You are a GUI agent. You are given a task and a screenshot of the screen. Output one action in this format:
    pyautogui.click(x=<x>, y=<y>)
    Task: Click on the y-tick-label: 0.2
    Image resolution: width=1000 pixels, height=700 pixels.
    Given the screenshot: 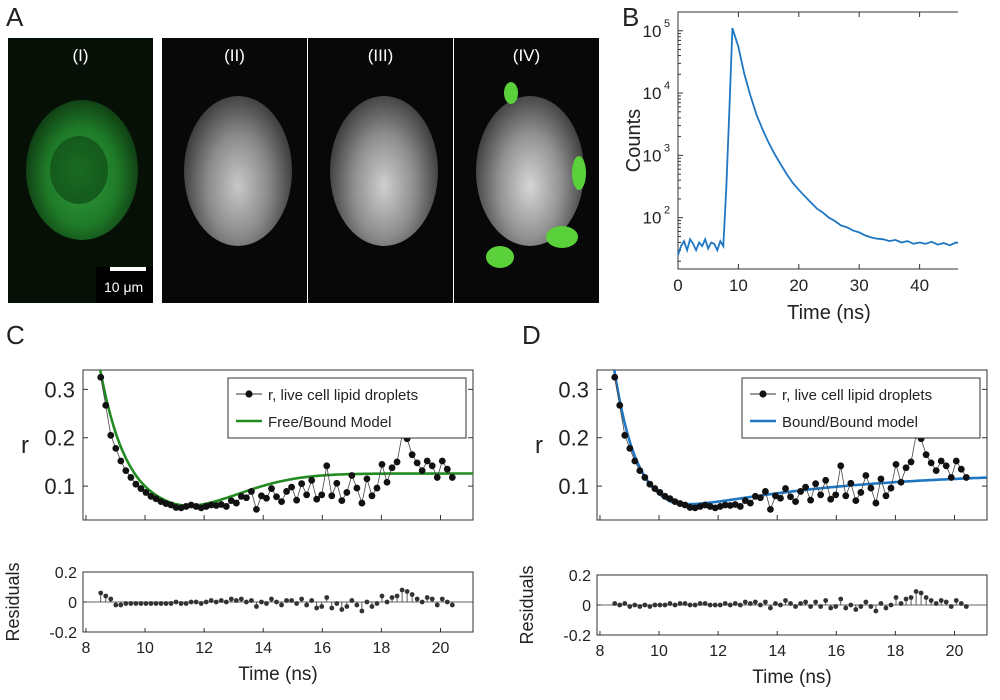 What is the action you would take?
    pyautogui.click(x=573, y=438)
    